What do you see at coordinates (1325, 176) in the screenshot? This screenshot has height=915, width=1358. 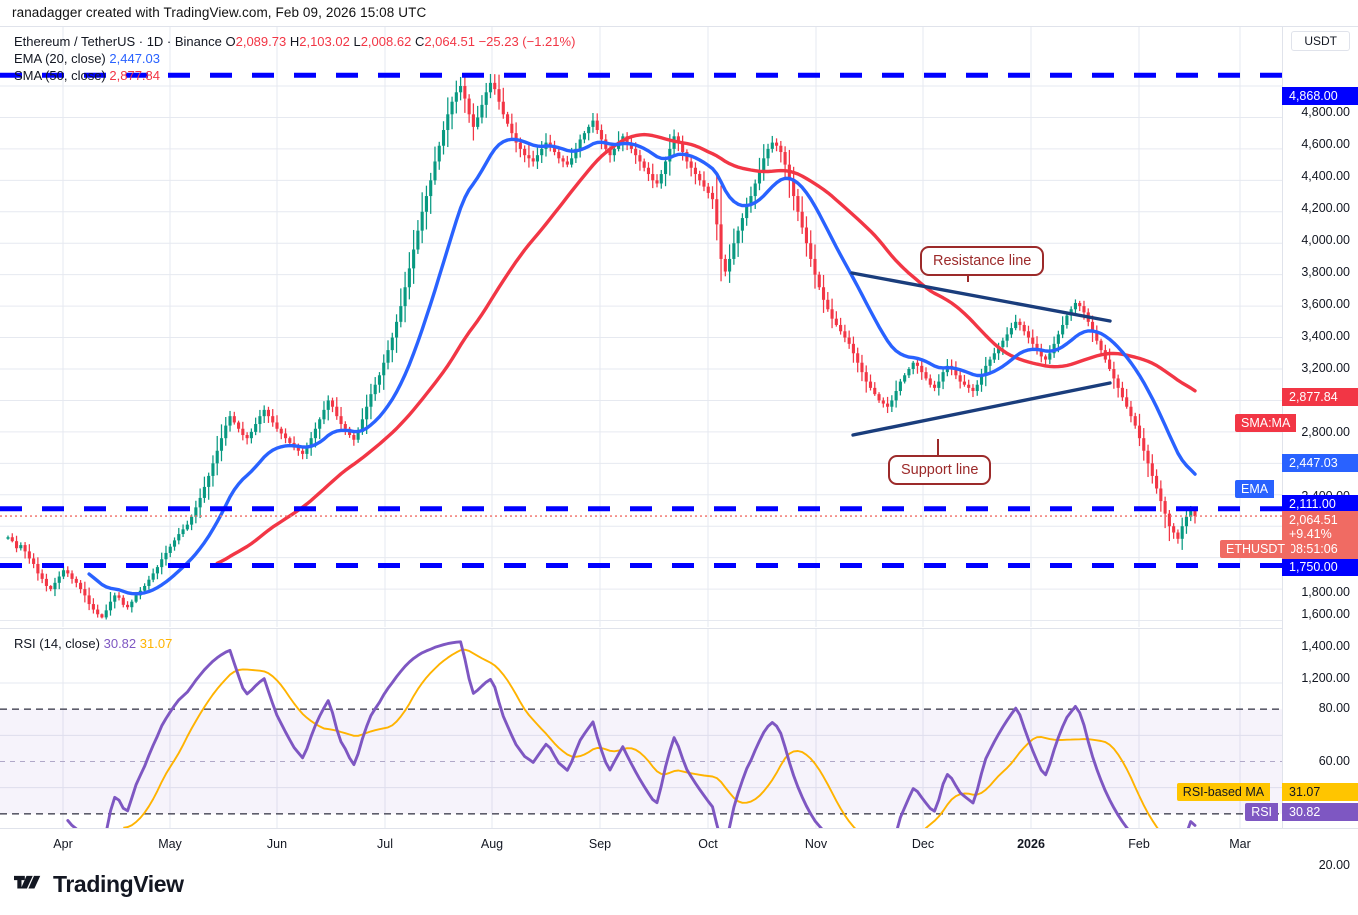 I see `price-tick-label: 4,400.00` at bounding box center [1325, 176].